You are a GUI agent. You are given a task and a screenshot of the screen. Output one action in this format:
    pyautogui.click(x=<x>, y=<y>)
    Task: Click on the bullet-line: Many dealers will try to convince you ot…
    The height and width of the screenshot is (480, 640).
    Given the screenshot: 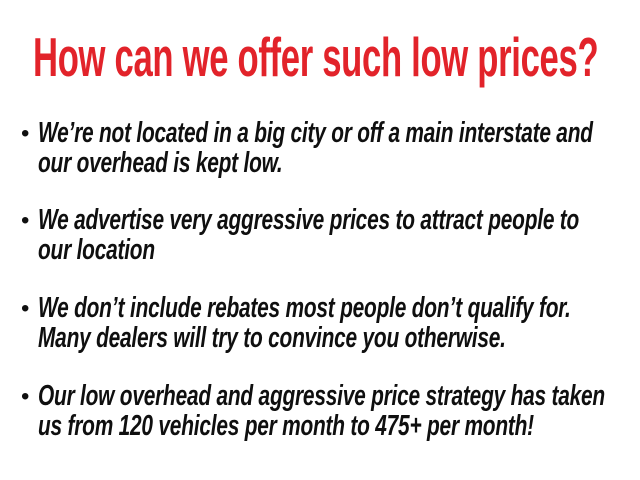 What is the action you would take?
    pyautogui.click(x=272, y=338)
    